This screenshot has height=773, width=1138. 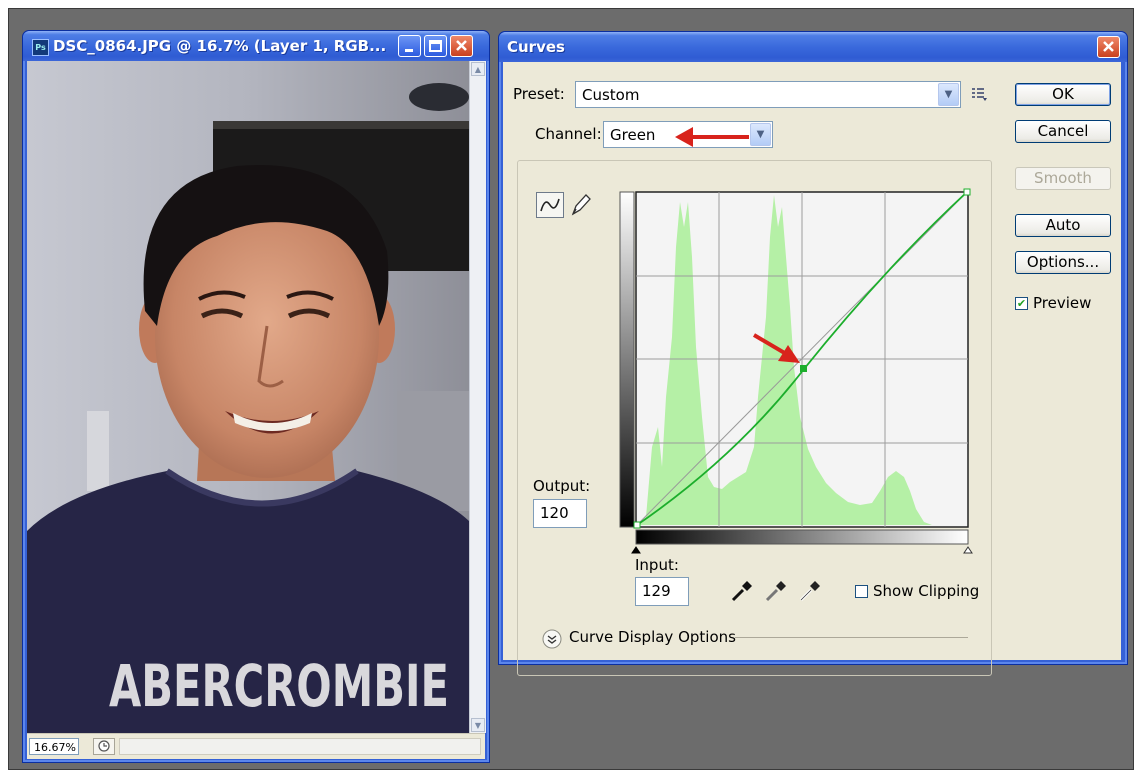 What do you see at coordinates (54, 746) in the screenshot?
I see `zoom-level-field: 16.67%` at bounding box center [54, 746].